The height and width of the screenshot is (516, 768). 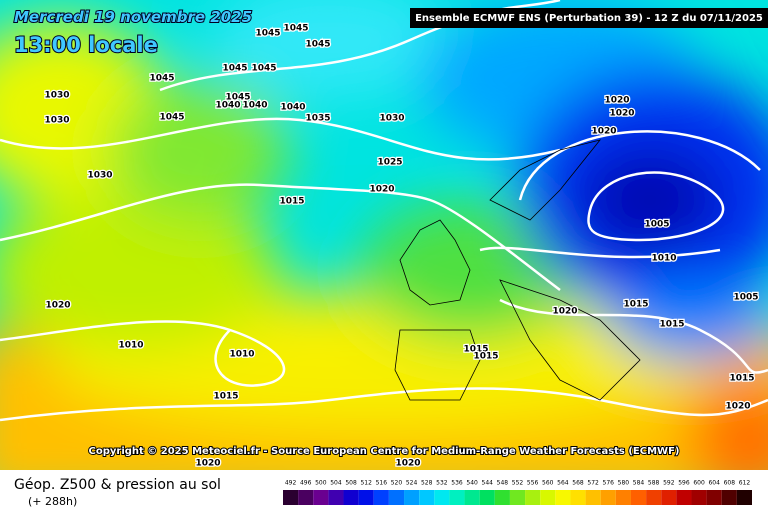 I want to click on colorbar-label: 504, so click(x=336, y=483).